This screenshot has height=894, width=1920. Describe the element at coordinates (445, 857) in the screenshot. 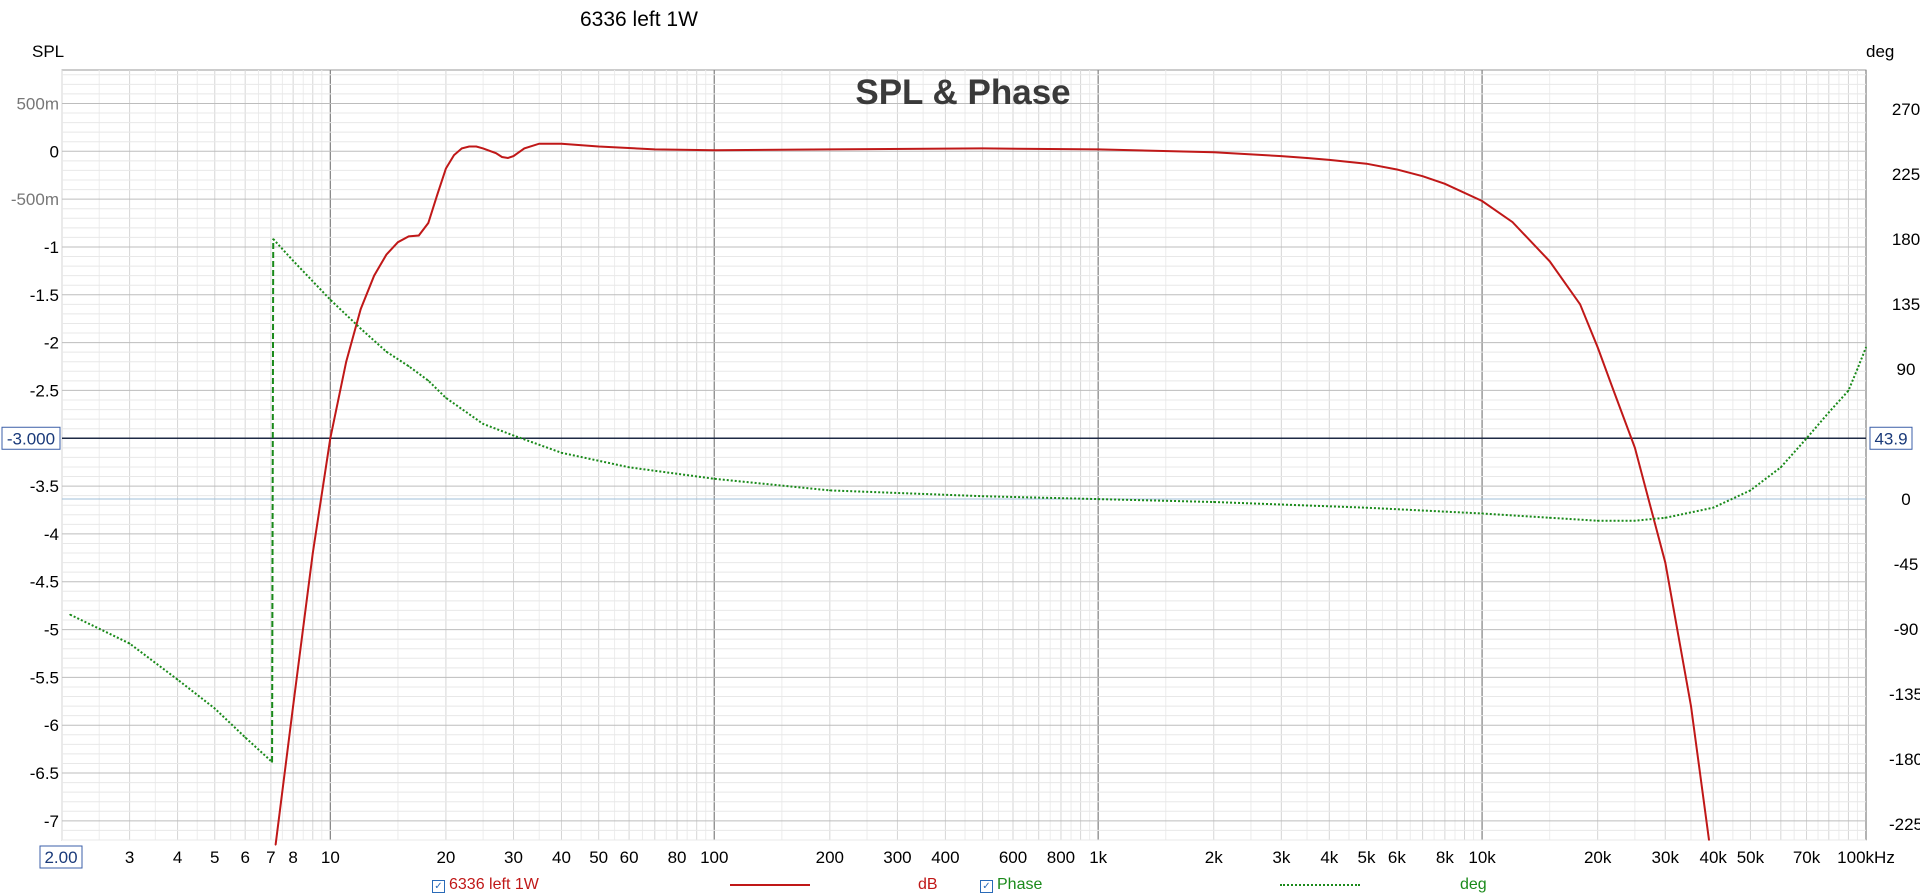

I see `x-tick-label: 20` at that location.